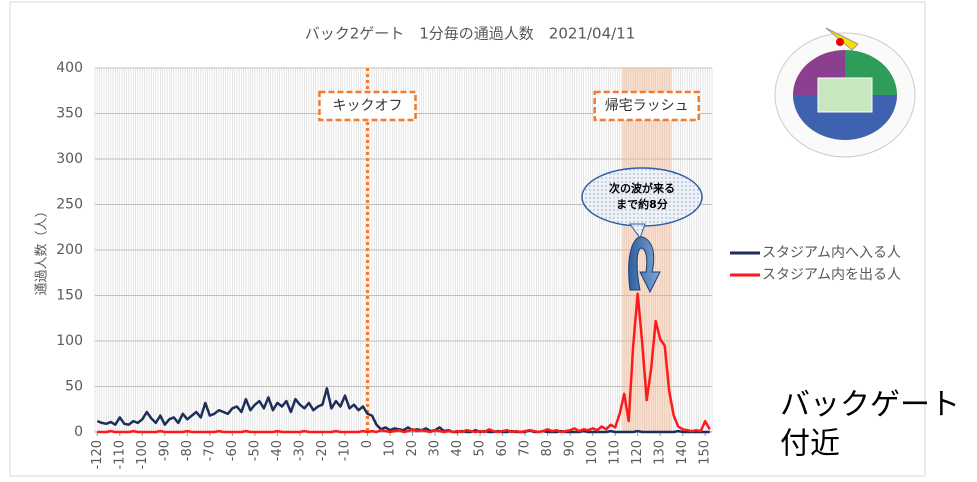  Describe the element at coordinates (299, 450) in the screenshot. I see `x-tick-label: -30` at that location.